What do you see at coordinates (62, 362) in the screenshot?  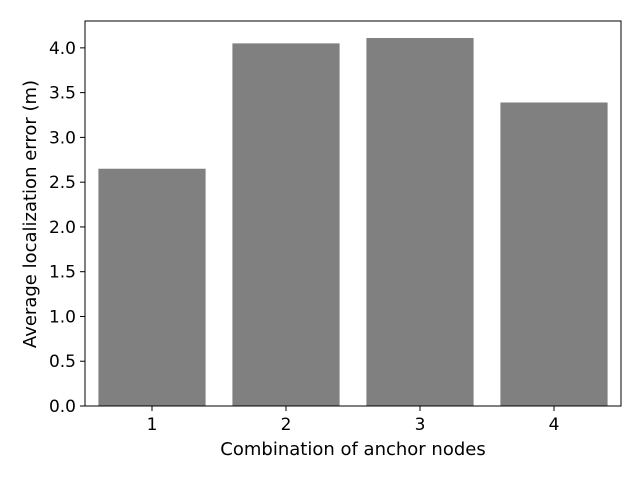 I see `y-tick-label: 0.5` at bounding box center [62, 362].